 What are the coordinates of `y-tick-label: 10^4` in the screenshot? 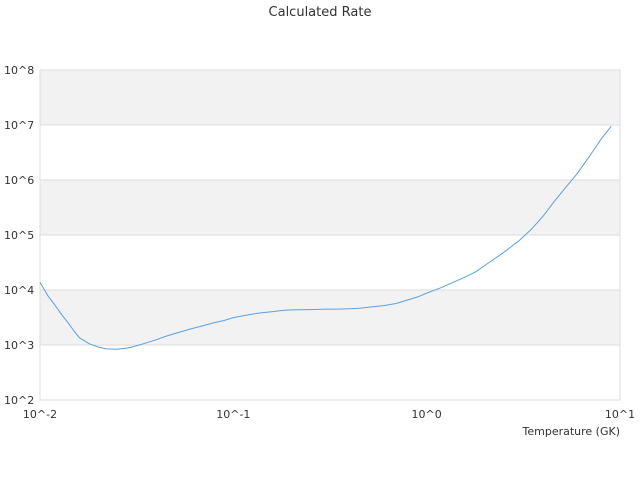 It's located at (19, 290).